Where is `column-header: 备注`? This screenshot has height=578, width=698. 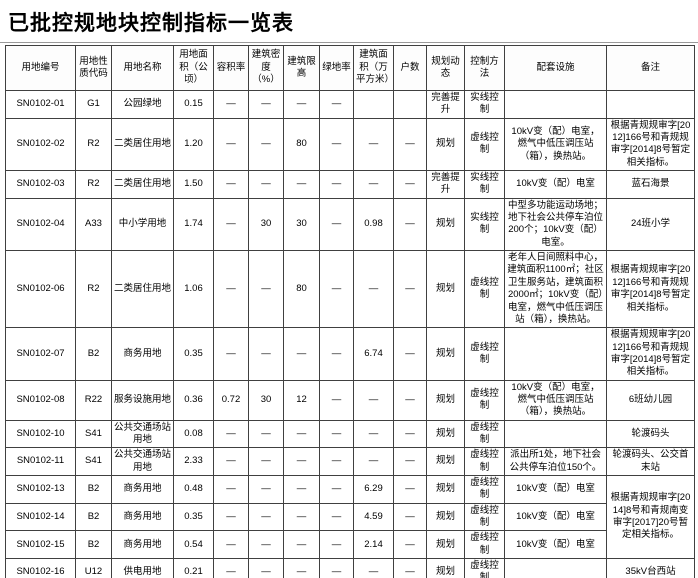
column-header: 备注 is located at coordinates (650, 68).